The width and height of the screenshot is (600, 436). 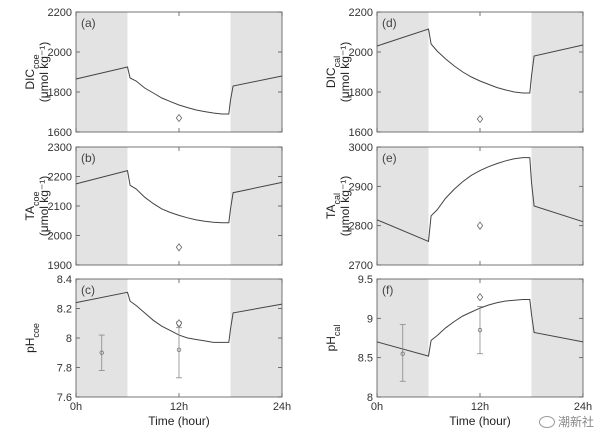 I want to click on y-tick-label: 2300, so click(x=60, y=148).